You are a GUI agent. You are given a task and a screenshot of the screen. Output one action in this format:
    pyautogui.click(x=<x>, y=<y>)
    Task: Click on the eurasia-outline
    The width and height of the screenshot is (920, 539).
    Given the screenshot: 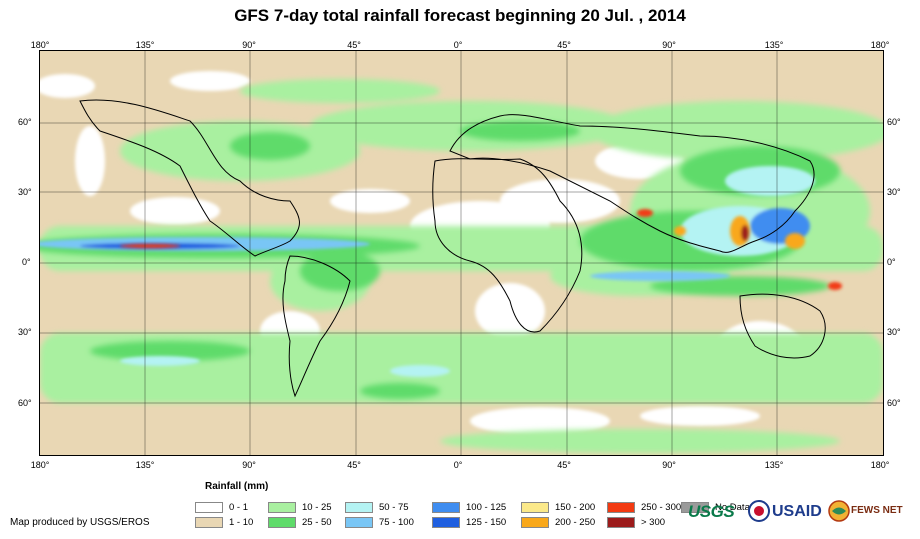 What is the action you would take?
    pyautogui.click(x=632, y=183)
    